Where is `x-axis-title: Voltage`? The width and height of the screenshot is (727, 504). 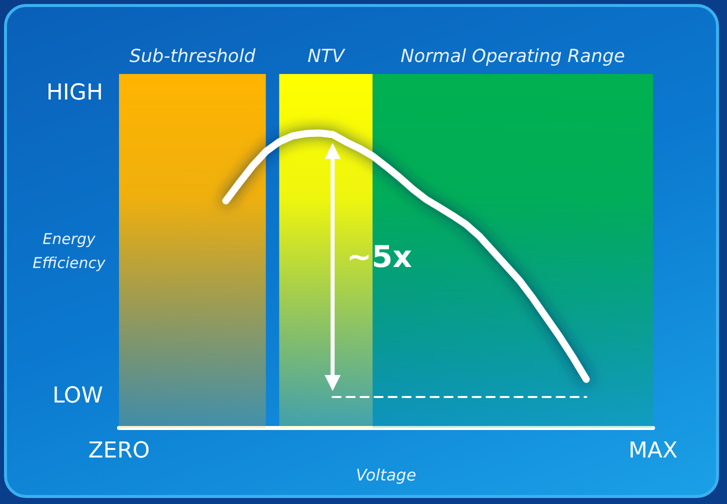 x-axis-title: Voltage is located at coordinates (386, 474).